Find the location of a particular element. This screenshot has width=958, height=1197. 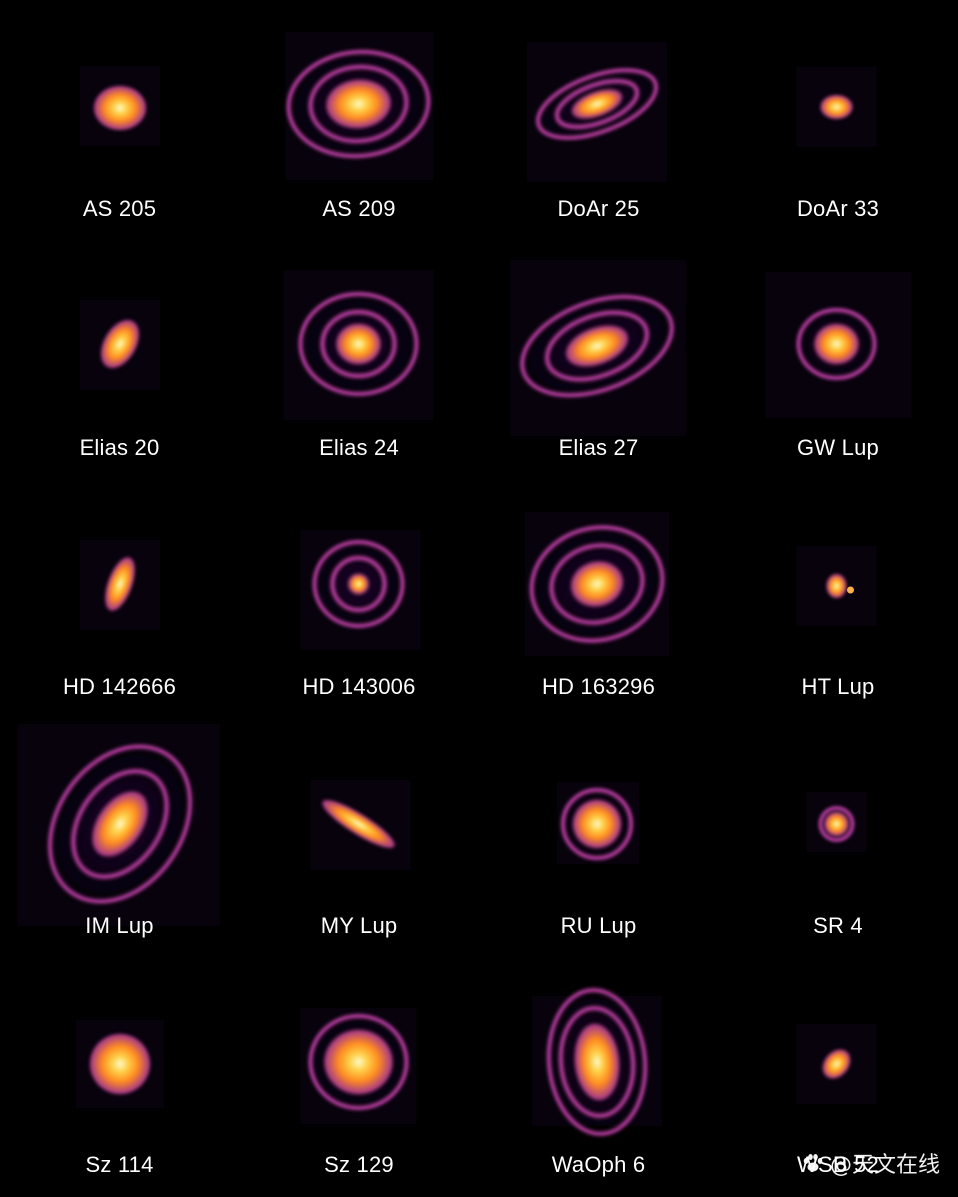

disk-label: IM Lup is located at coordinates (119, 925).